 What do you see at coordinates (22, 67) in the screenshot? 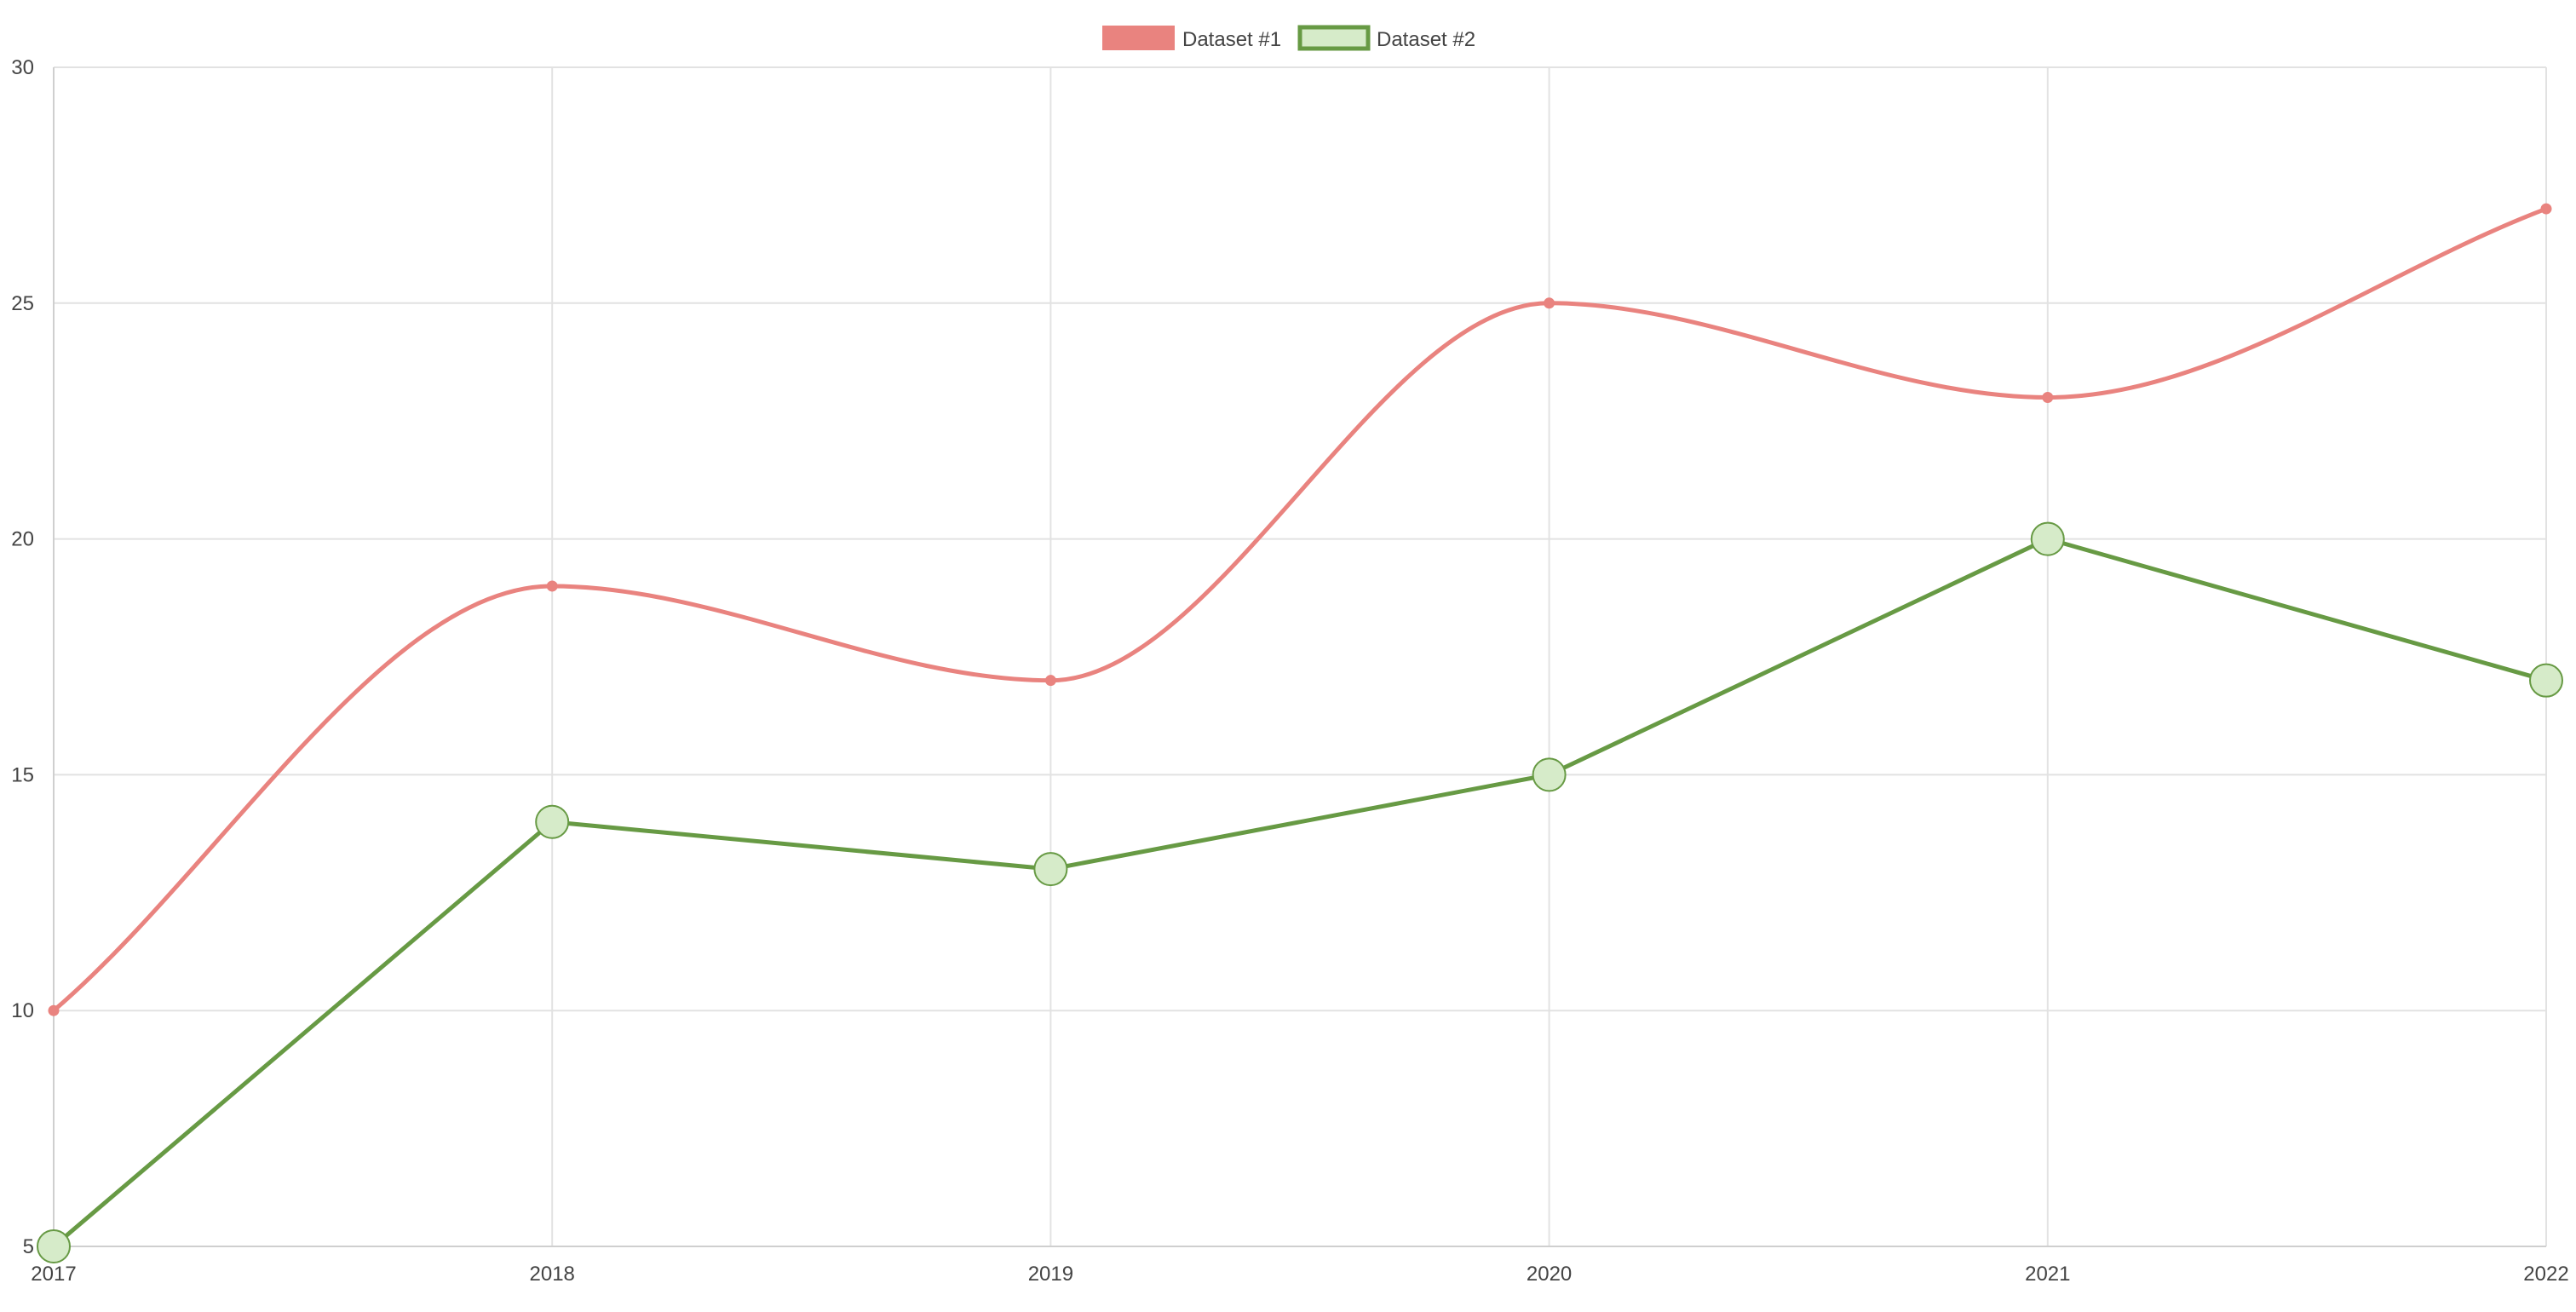
I see `y-tick-label: 30` at bounding box center [22, 67].